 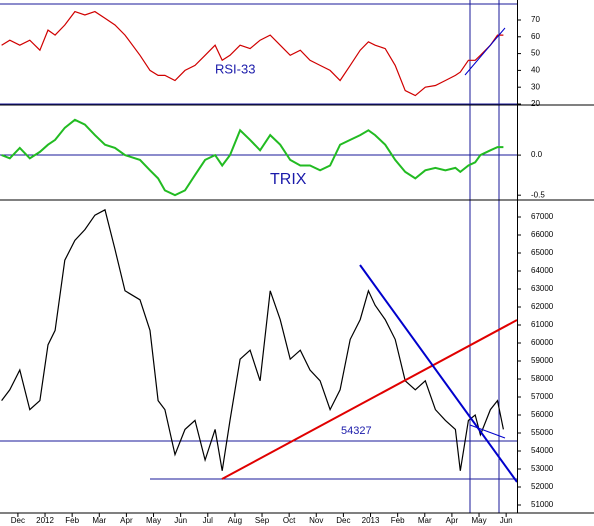 What do you see at coordinates (542, 378) in the screenshot?
I see `y-tick-label: 58000` at bounding box center [542, 378].